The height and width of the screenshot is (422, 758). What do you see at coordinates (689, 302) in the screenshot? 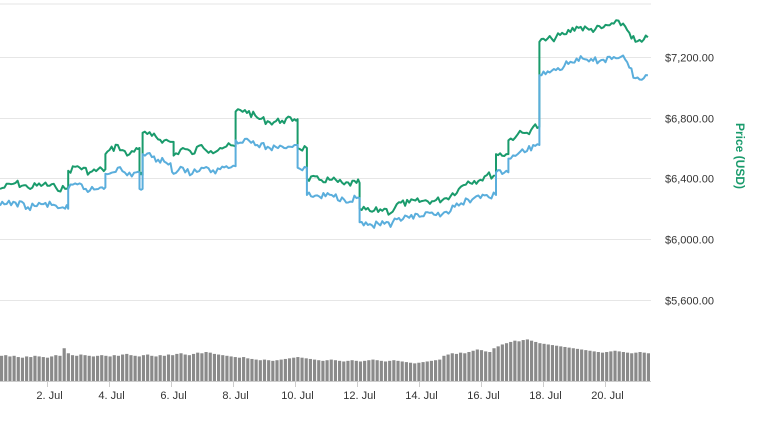
I see `y-tick-label: $5,600.00` at bounding box center [689, 302].